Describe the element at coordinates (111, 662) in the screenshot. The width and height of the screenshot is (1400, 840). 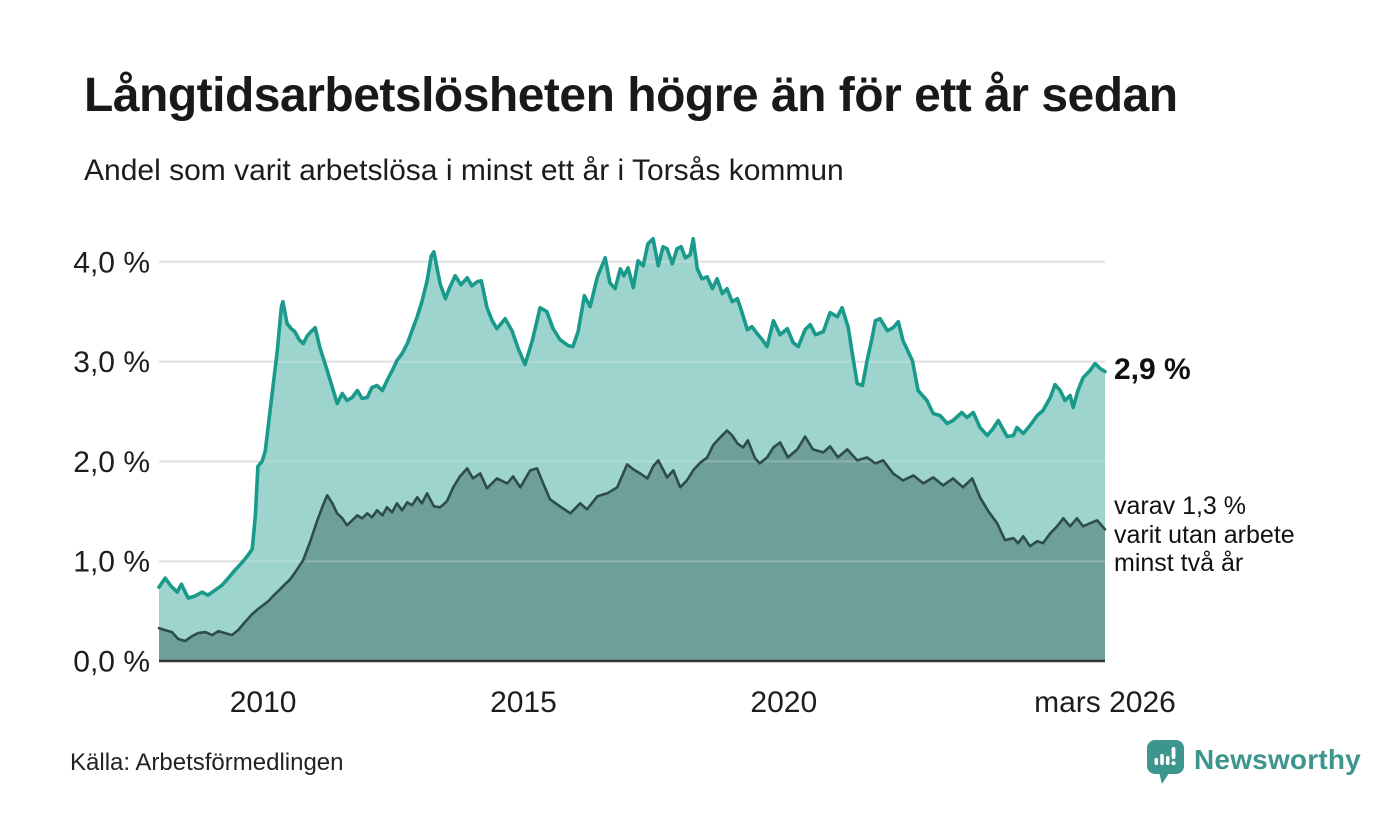
I see `y-tick-label: 0,0 %` at that location.